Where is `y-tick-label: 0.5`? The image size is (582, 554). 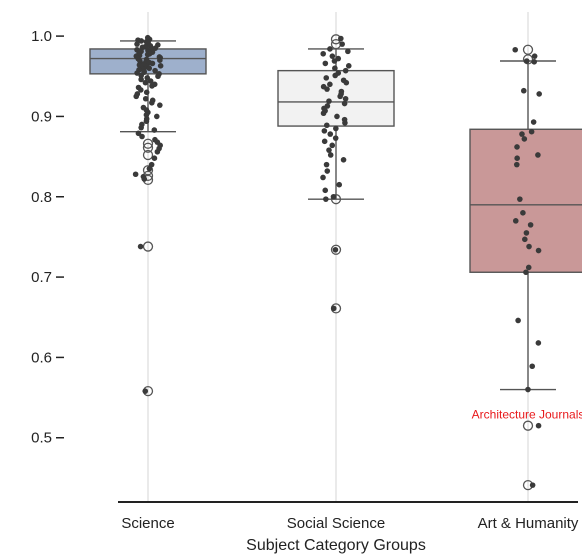
y-tick-label: 0.5 is located at coordinates (41, 438).